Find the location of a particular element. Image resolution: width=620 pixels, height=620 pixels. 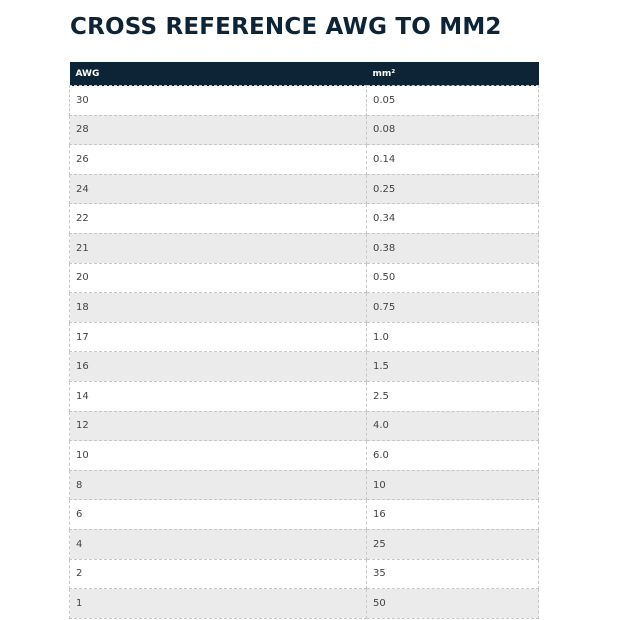

table-cell: 28 is located at coordinates (218, 130).